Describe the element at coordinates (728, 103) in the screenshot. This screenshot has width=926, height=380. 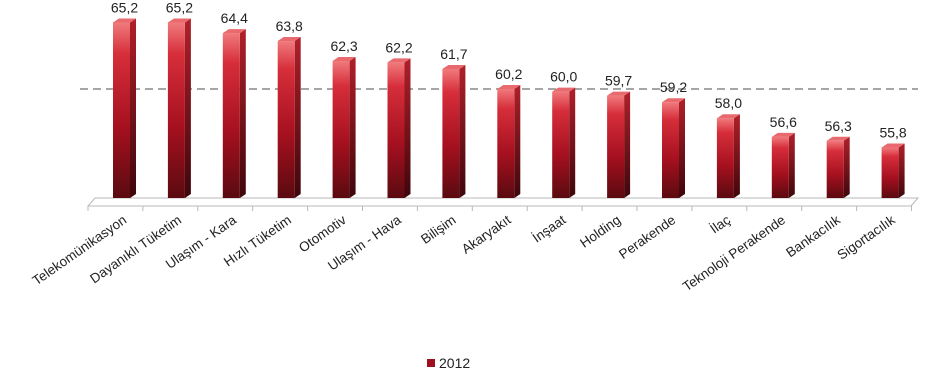
I see `value-label: 58,0` at that location.